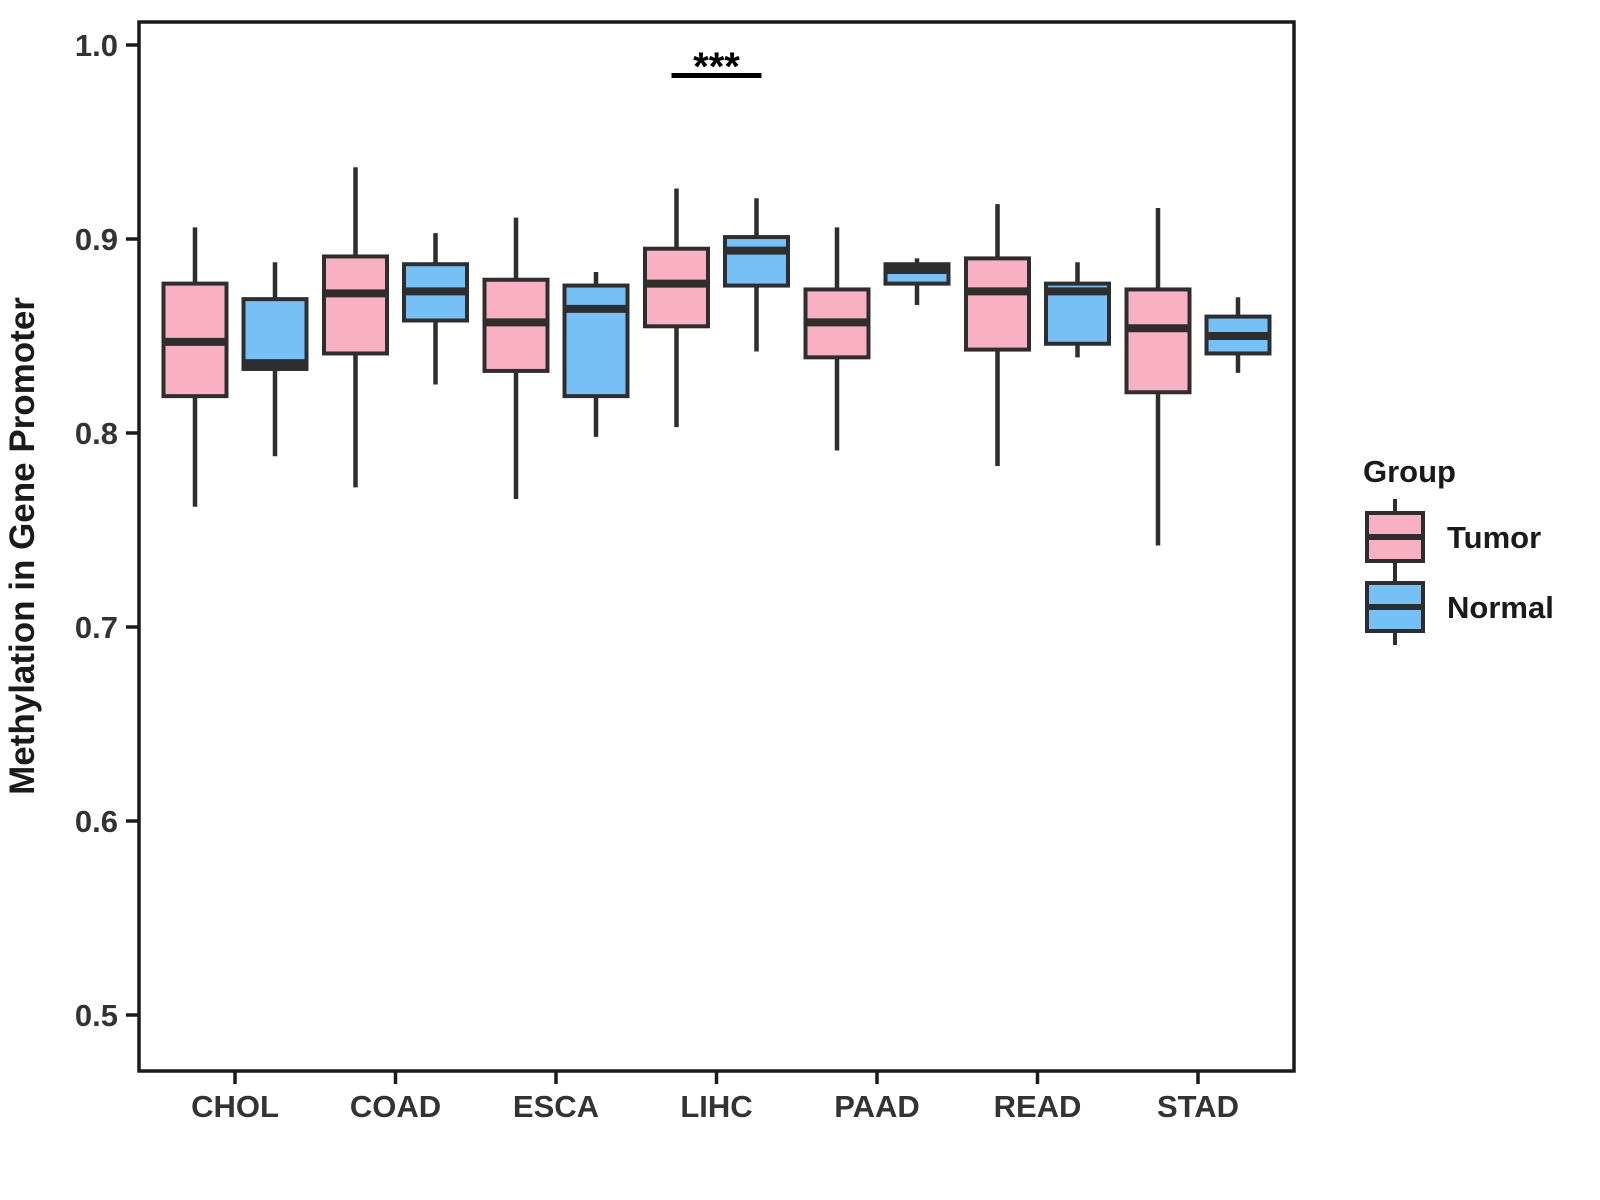 This screenshot has height=1200, width=1600. I want to click on legend: Group Tumor Normal, so click(1458, 549).